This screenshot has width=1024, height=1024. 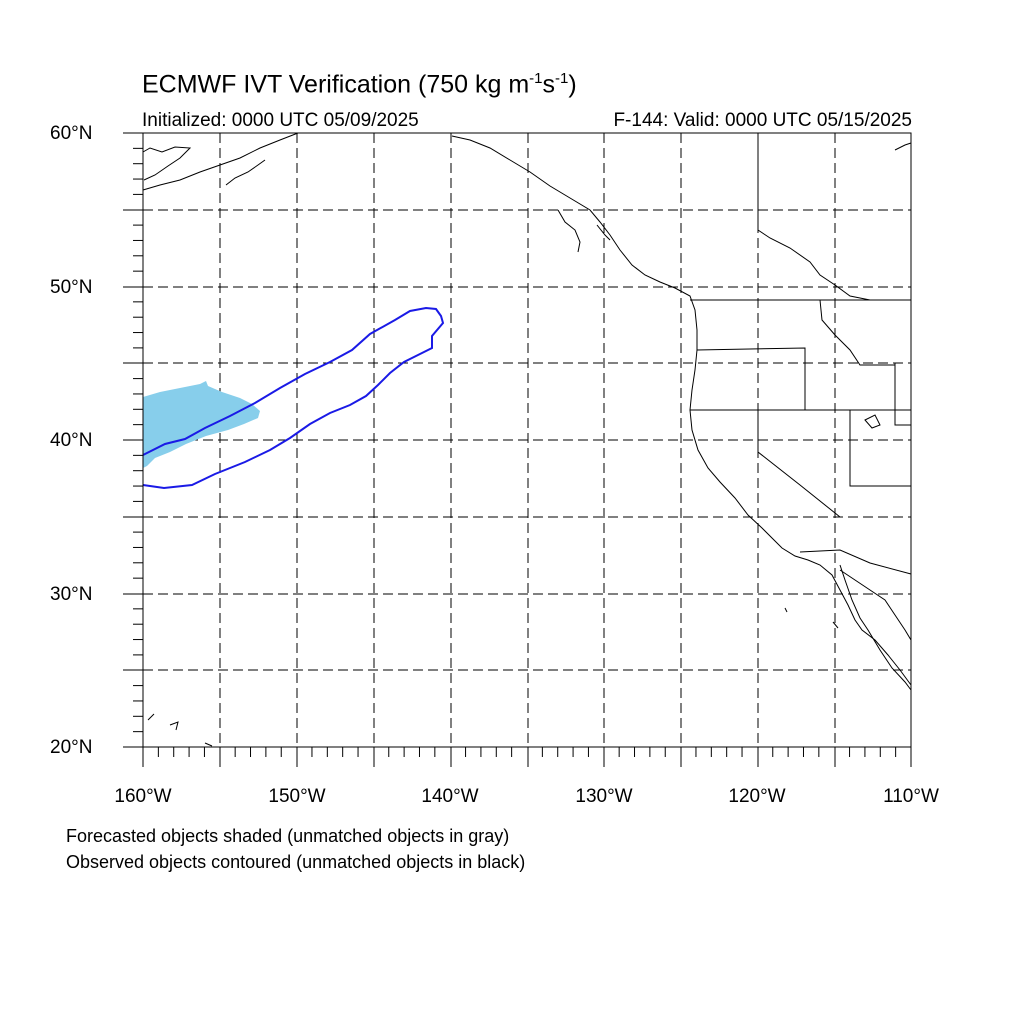 What do you see at coordinates (71, 287) in the screenshot?
I see `lat-label-50n: 50°N` at bounding box center [71, 287].